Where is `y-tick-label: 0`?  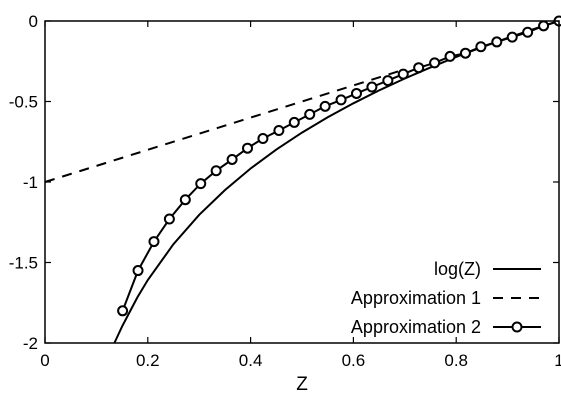
y-tick-label: 0 is located at coordinates (33, 21).